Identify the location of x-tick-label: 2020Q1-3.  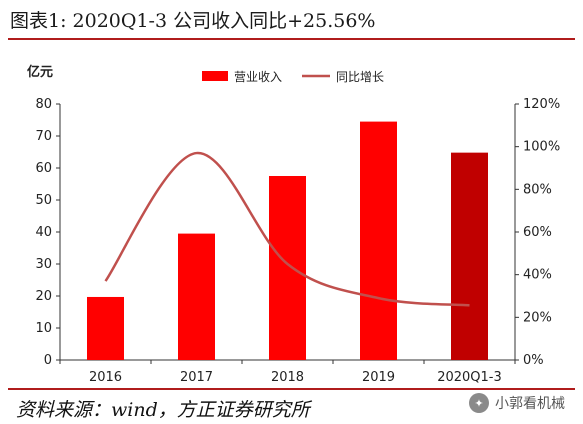
(469, 377).